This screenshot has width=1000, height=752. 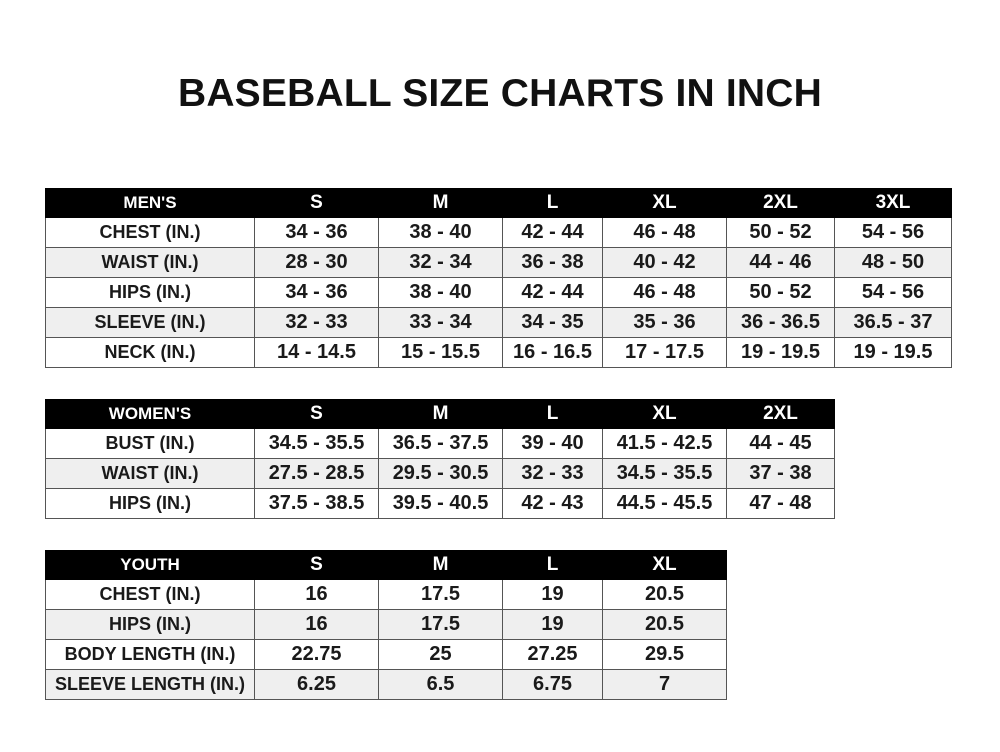 I want to click on column-header: YOUTH, so click(x=150, y=565).